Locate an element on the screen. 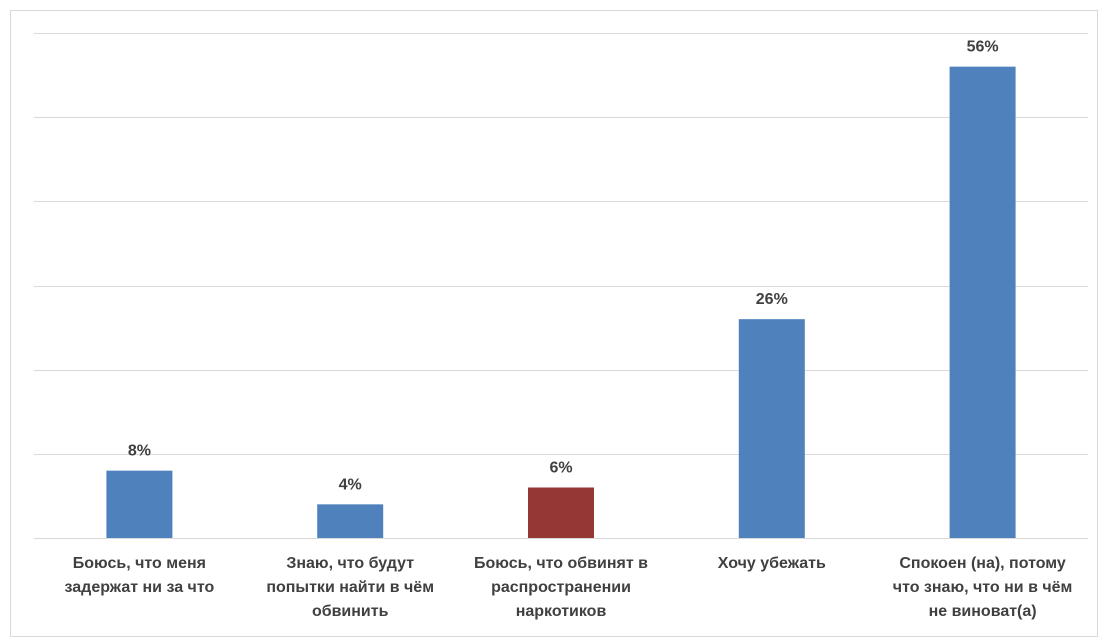 The height and width of the screenshot is (639, 1100). category-label: Боюсь, что меня задержат ни за что is located at coordinates (139, 575).